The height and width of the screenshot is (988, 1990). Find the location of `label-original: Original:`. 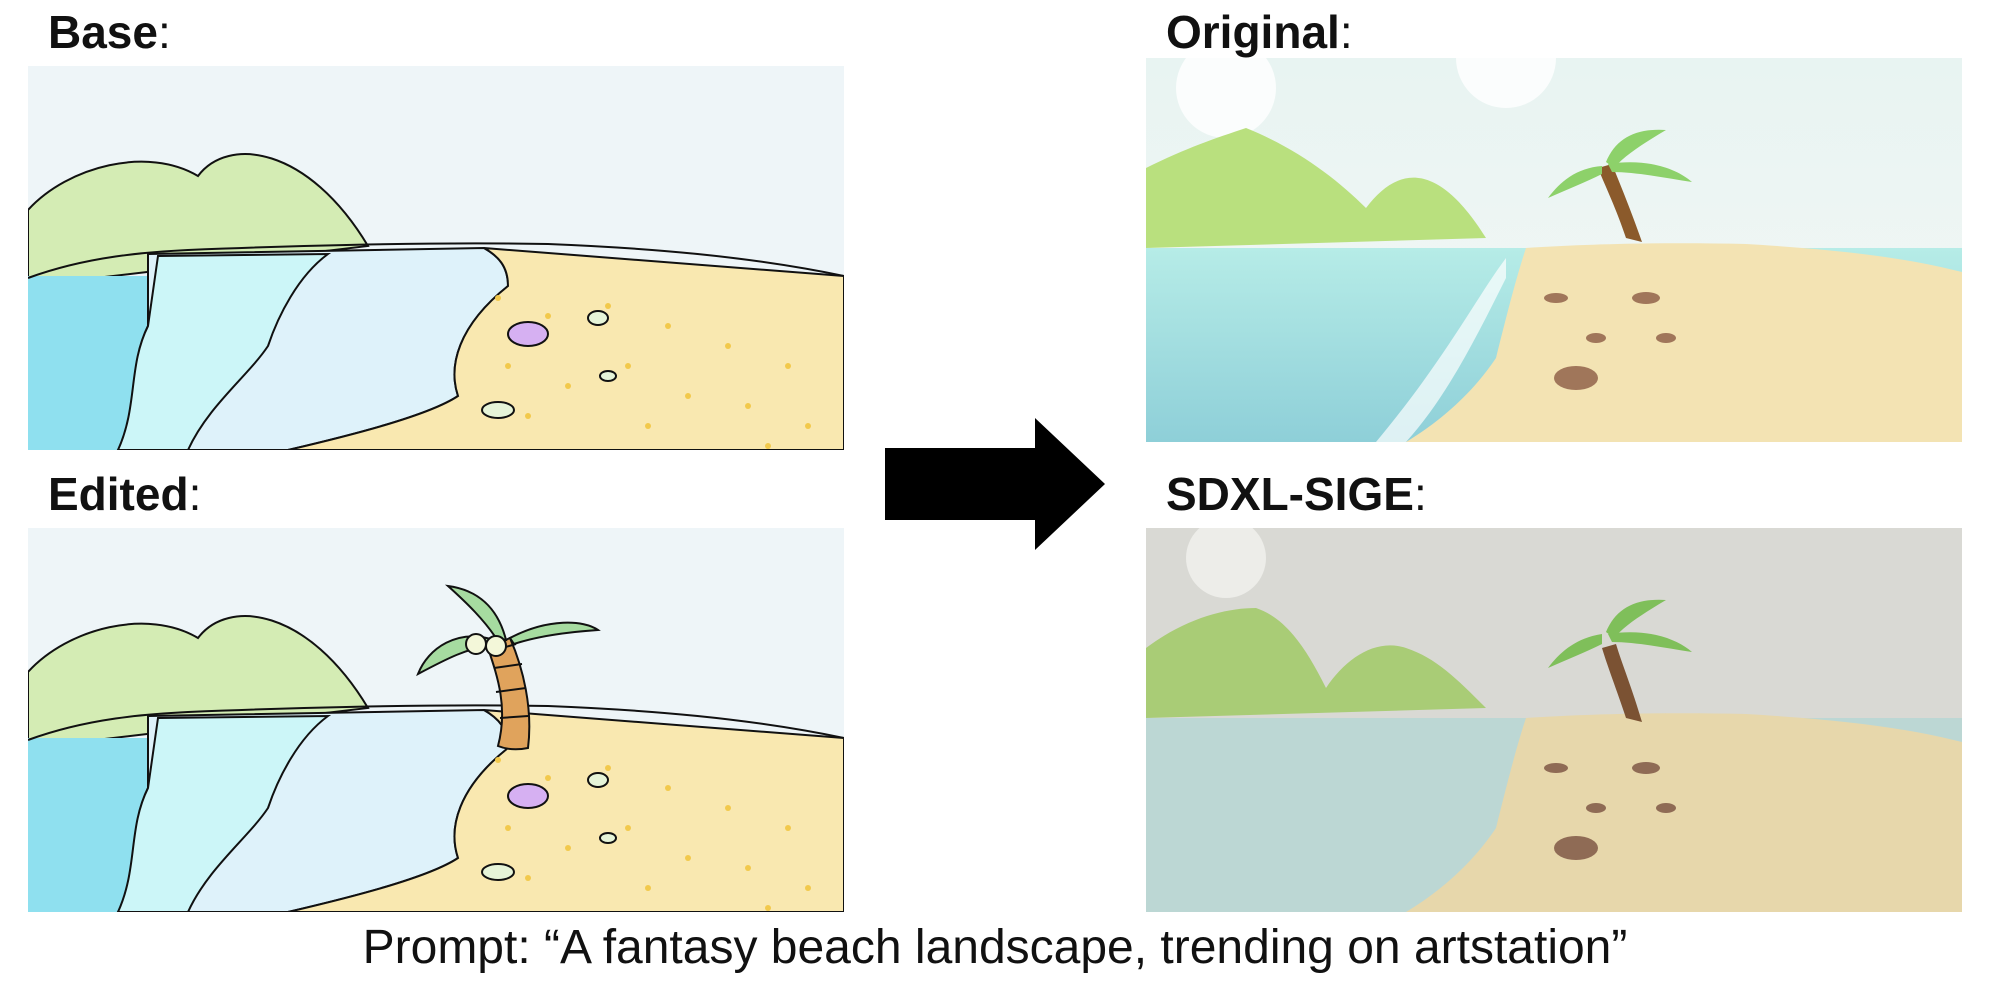

label-original: Original: is located at coordinates (1259, 32).